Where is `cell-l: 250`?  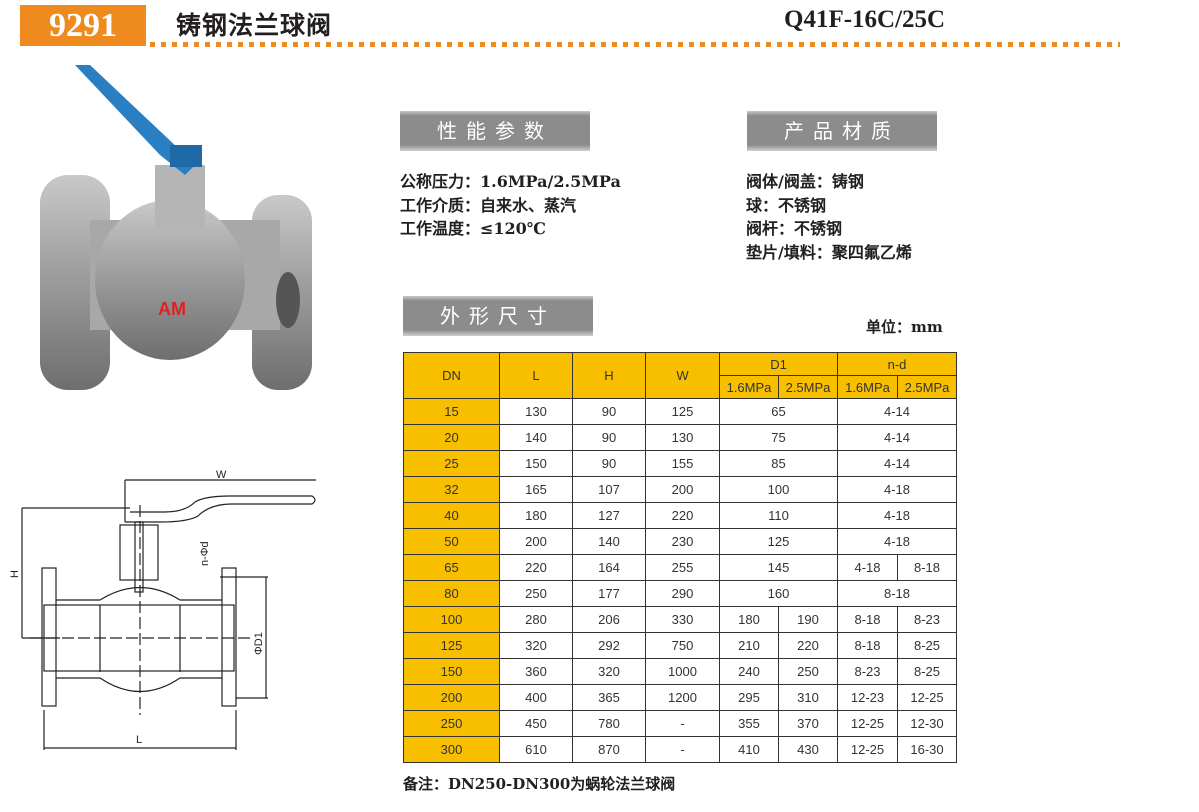
cell-l: 250 is located at coordinates (536, 593).